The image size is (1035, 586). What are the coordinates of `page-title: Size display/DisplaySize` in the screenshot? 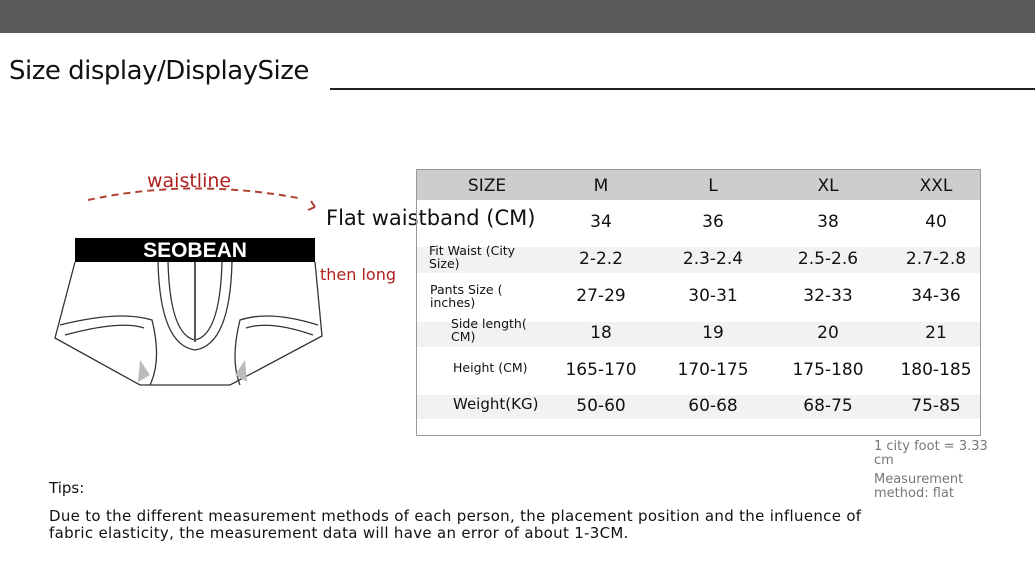 It's located at (159, 71).